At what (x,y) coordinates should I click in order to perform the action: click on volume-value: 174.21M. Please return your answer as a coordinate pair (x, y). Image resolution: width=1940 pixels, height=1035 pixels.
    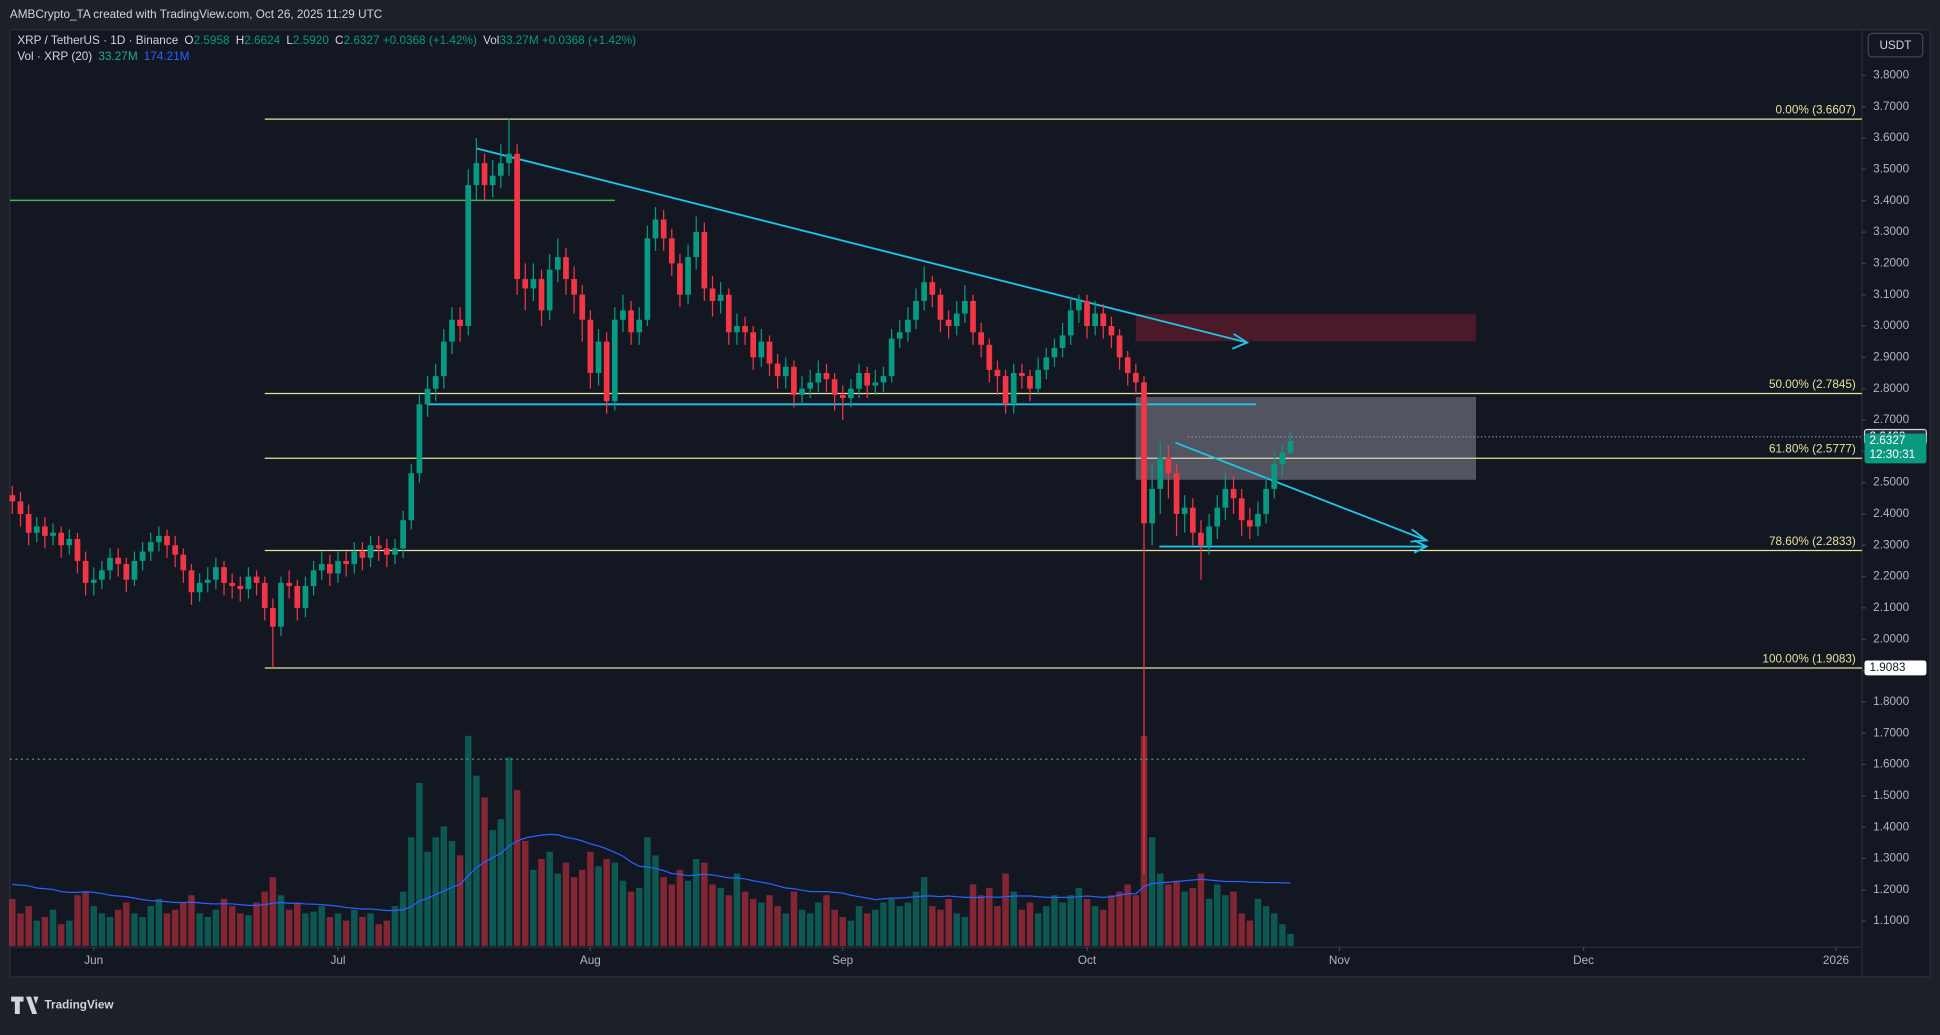
    Looking at the image, I should click on (167, 56).